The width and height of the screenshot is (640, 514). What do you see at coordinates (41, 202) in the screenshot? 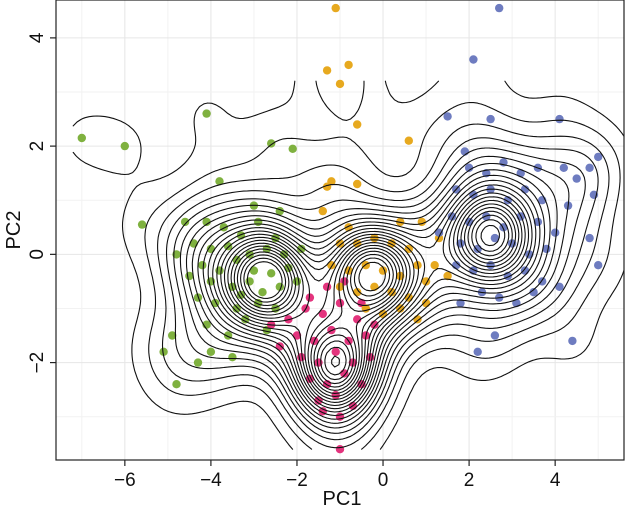
I see `y-axis-ticks: −2 0 2 4` at bounding box center [41, 202].